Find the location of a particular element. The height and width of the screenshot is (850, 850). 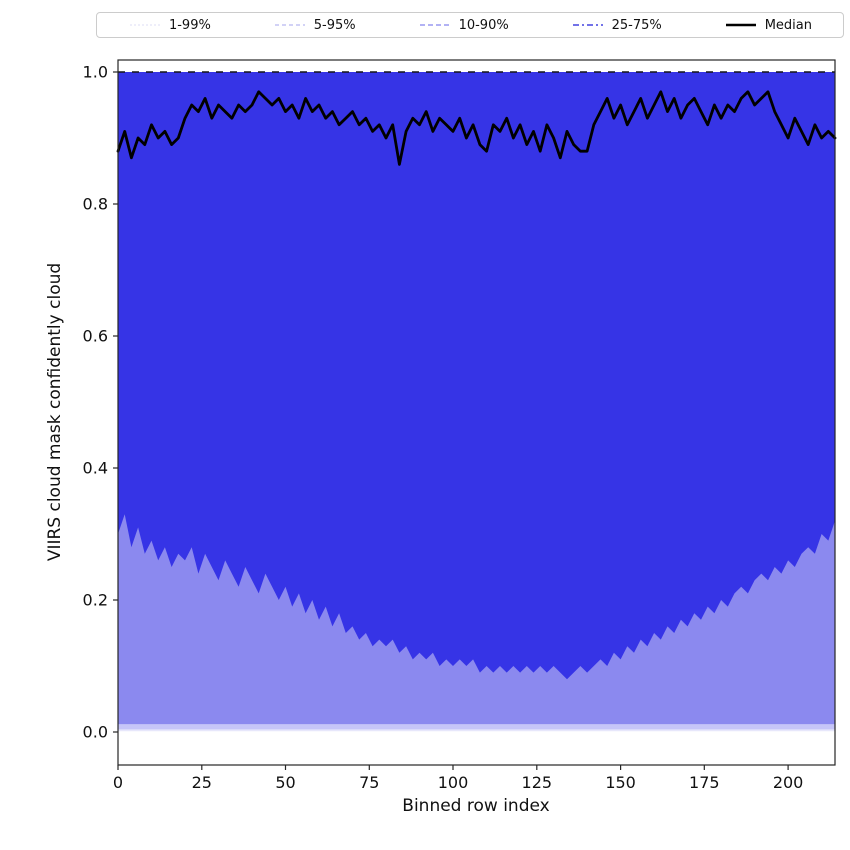

legend-item-3: 25-75% is located at coordinates (616, 25).